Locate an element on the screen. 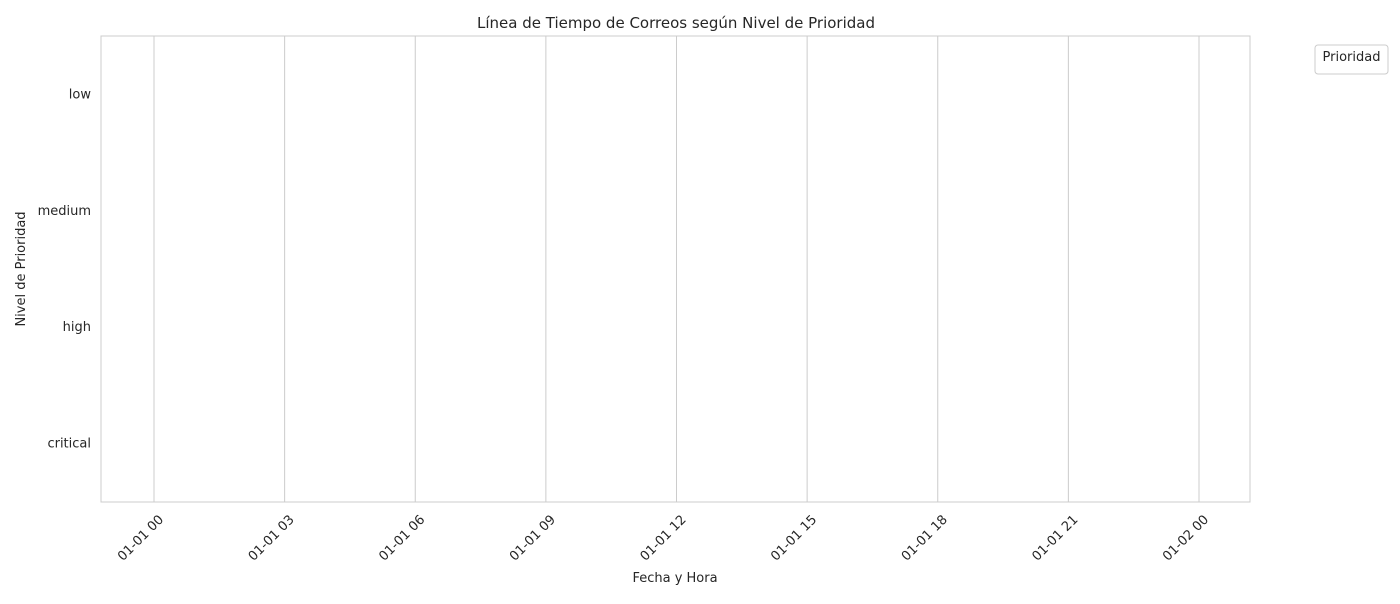 The width and height of the screenshot is (1400, 604). x-tick-label: 01-02 00 is located at coordinates (1186, 538).